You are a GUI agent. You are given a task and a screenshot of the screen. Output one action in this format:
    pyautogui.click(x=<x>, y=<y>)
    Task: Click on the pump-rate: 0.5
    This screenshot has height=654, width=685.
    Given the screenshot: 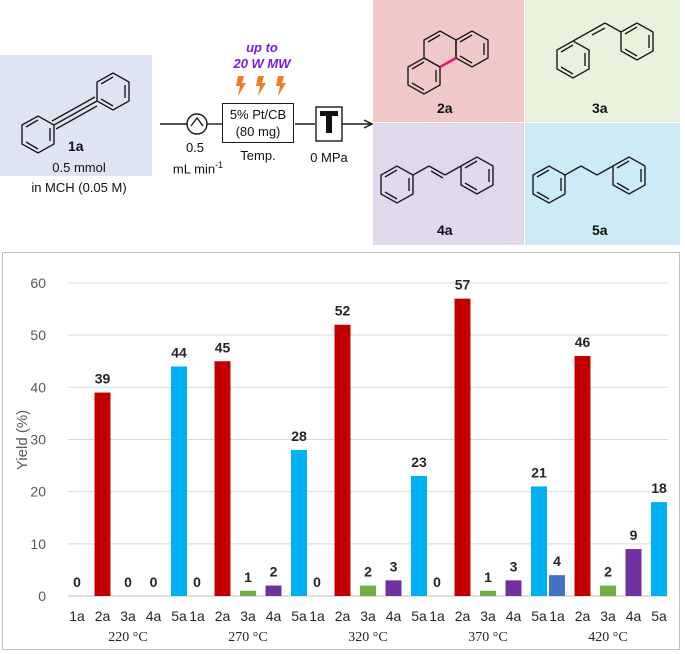 What is the action you would take?
    pyautogui.click(x=195, y=147)
    